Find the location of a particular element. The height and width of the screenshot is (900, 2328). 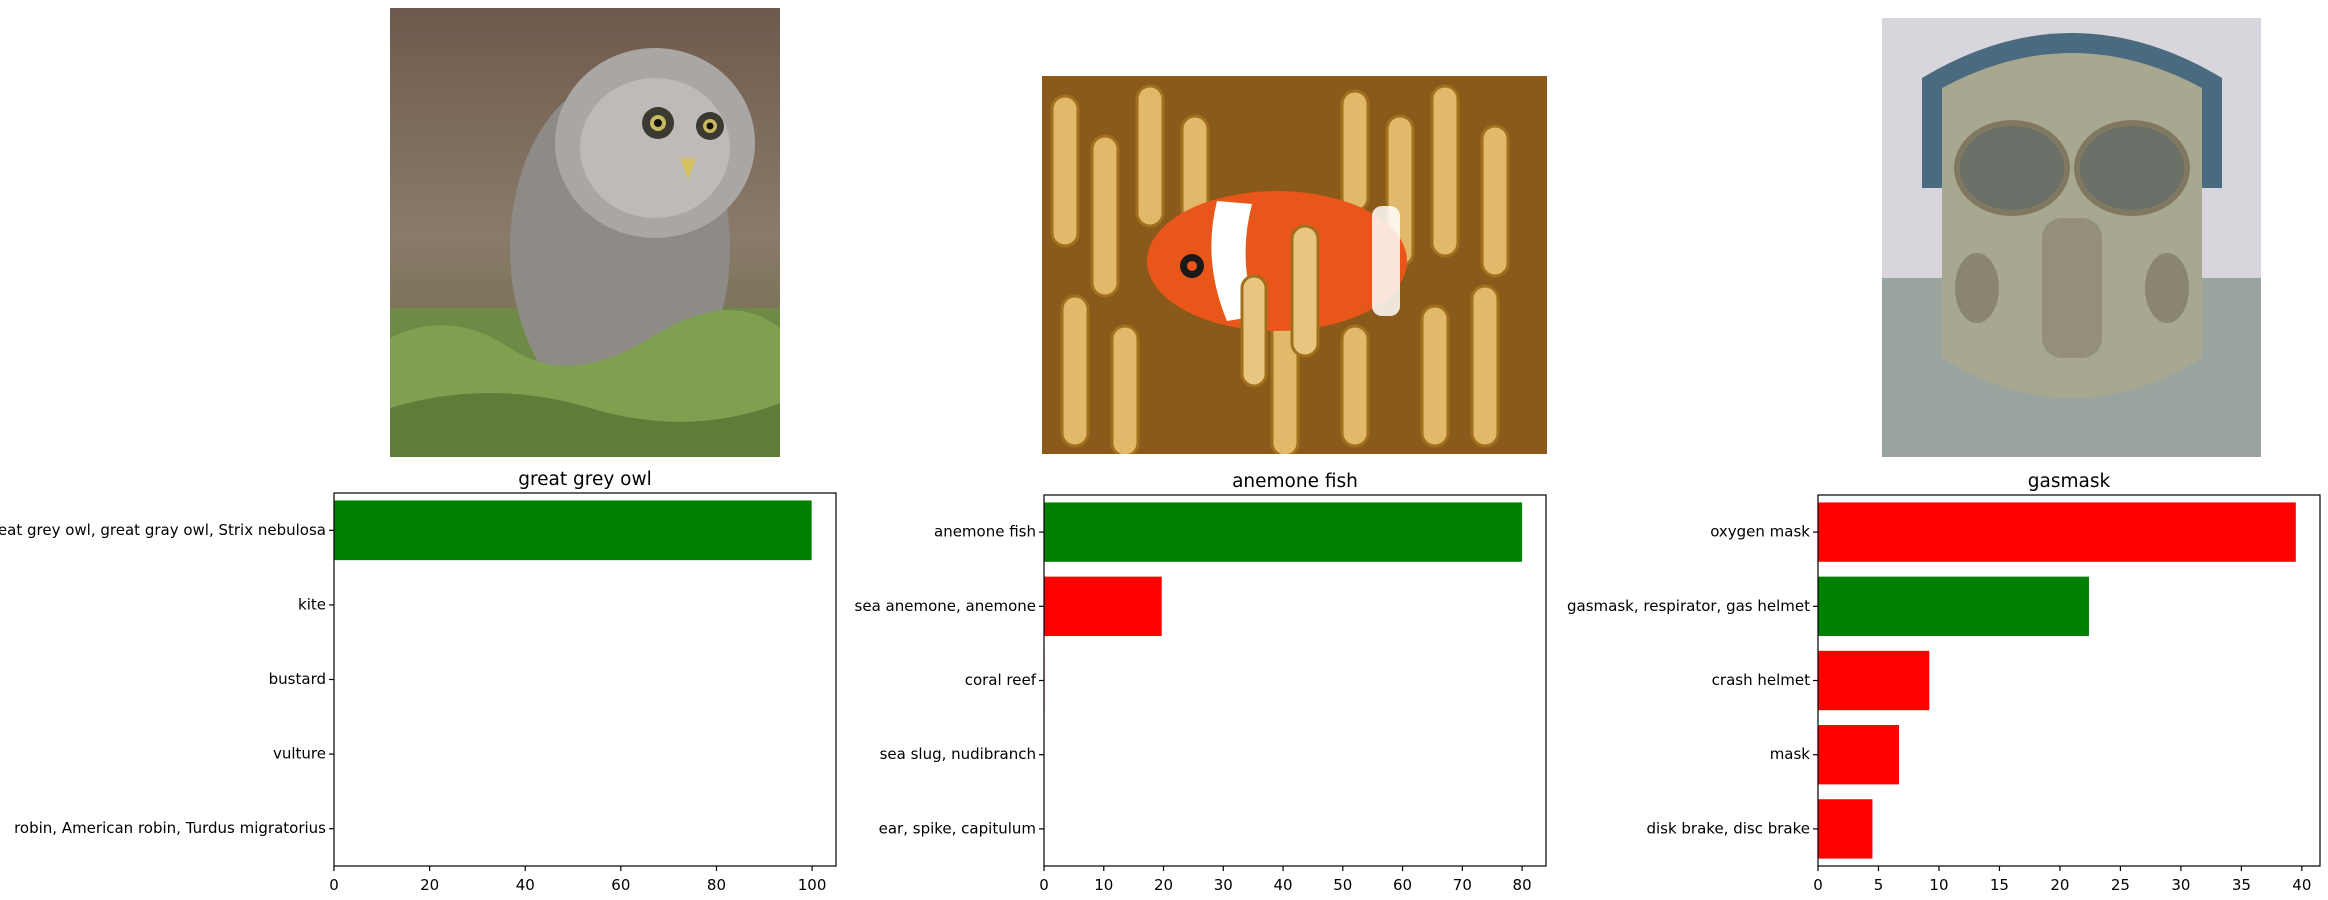

x-tick-label: 100 is located at coordinates (812, 885).